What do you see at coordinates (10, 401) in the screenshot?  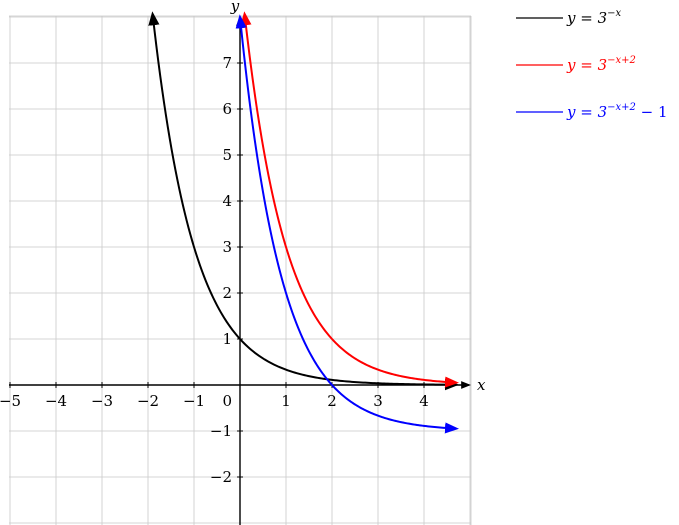 I see `x-tick-label: −5` at bounding box center [10, 401].